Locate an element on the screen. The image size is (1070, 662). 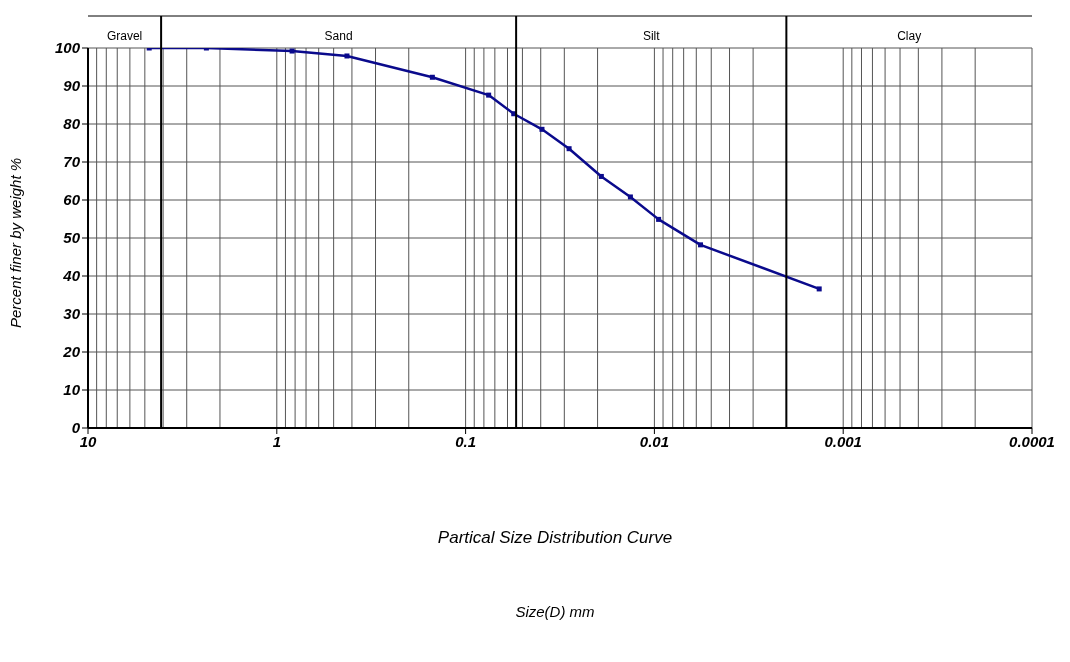
y-tick-label: 100 is located at coordinates (67, 48).